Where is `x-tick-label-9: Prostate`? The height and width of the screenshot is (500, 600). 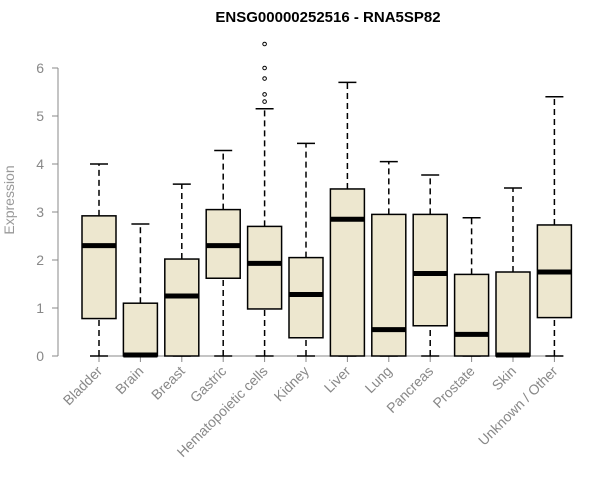 x-tick-label-9: Prostate is located at coordinates (454, 387).